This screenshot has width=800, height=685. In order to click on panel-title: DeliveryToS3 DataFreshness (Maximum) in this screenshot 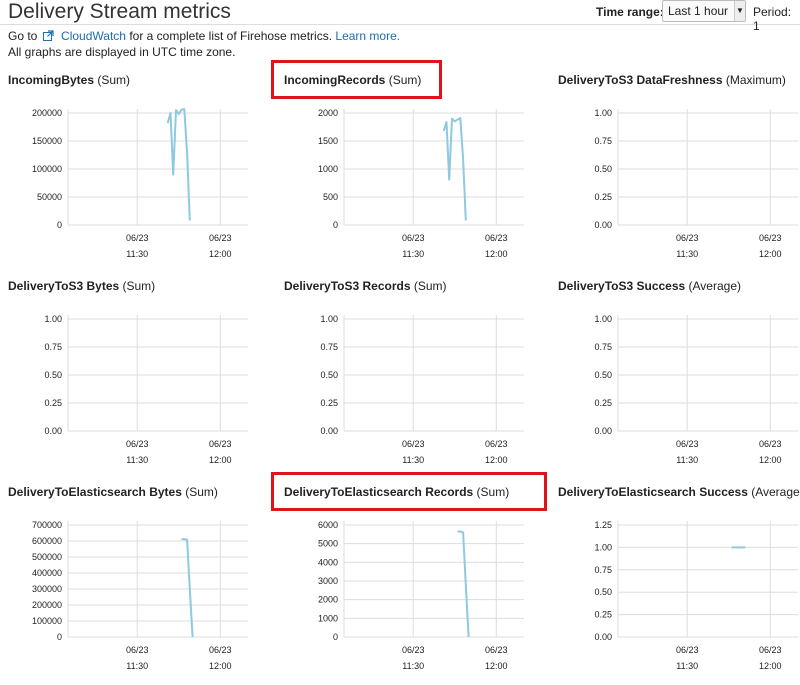, I will do `click(672, 80)`.